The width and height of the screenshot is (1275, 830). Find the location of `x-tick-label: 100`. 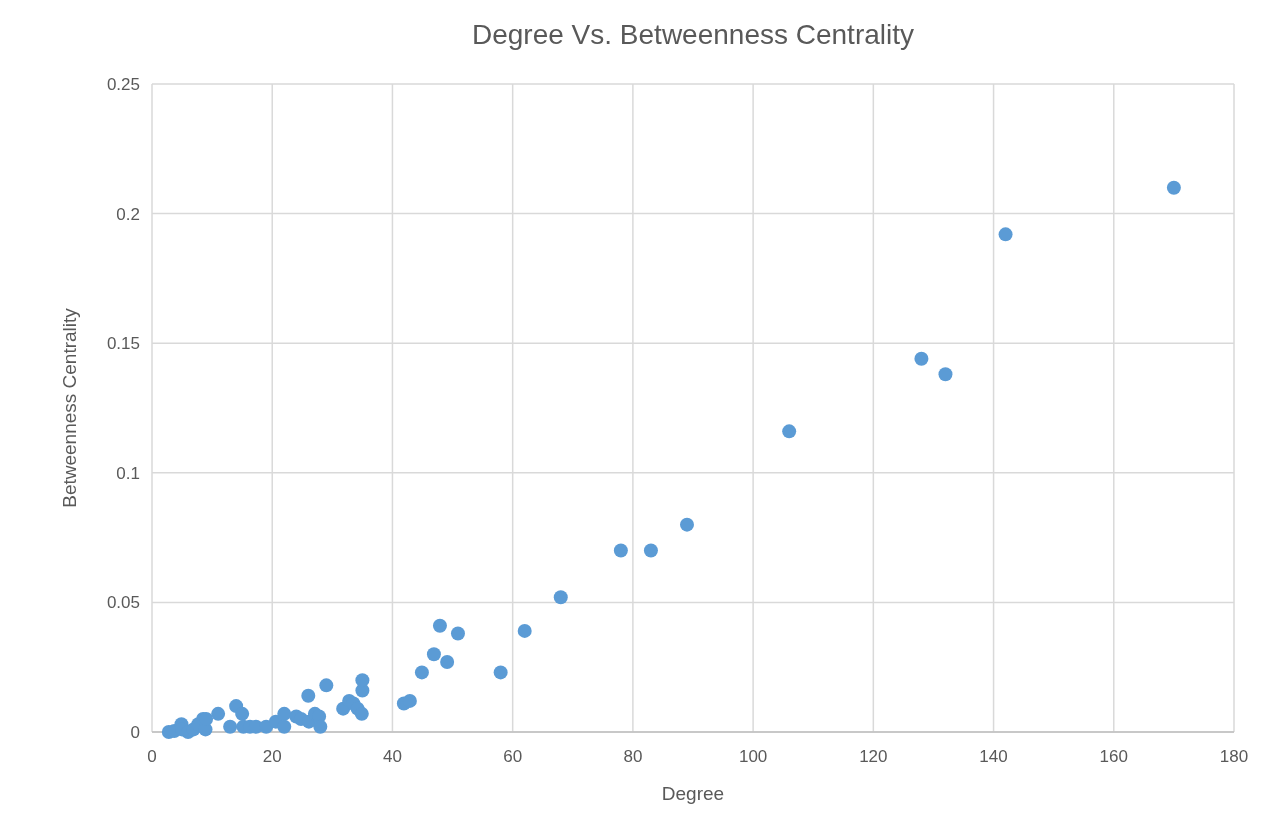

x-tick-label: 100 is located at coordinates (753, 756).